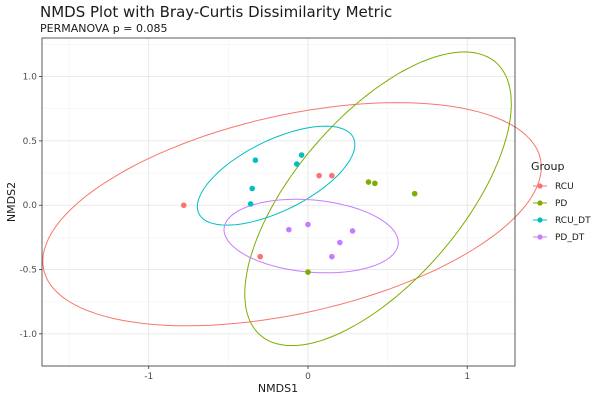 This screenshot has width=600, height=400. Describe the element at coordinates (564, 187) in the screenshot. I see `legend-label: RCU` at that location.